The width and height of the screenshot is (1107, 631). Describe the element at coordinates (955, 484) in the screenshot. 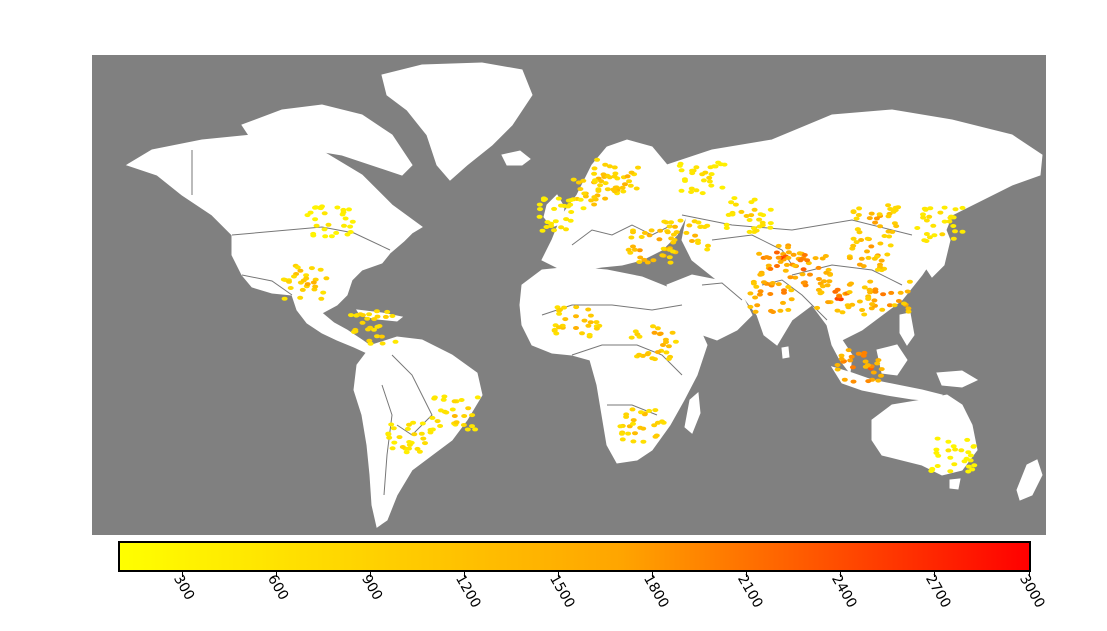

I see `land-tasmania` at that location.